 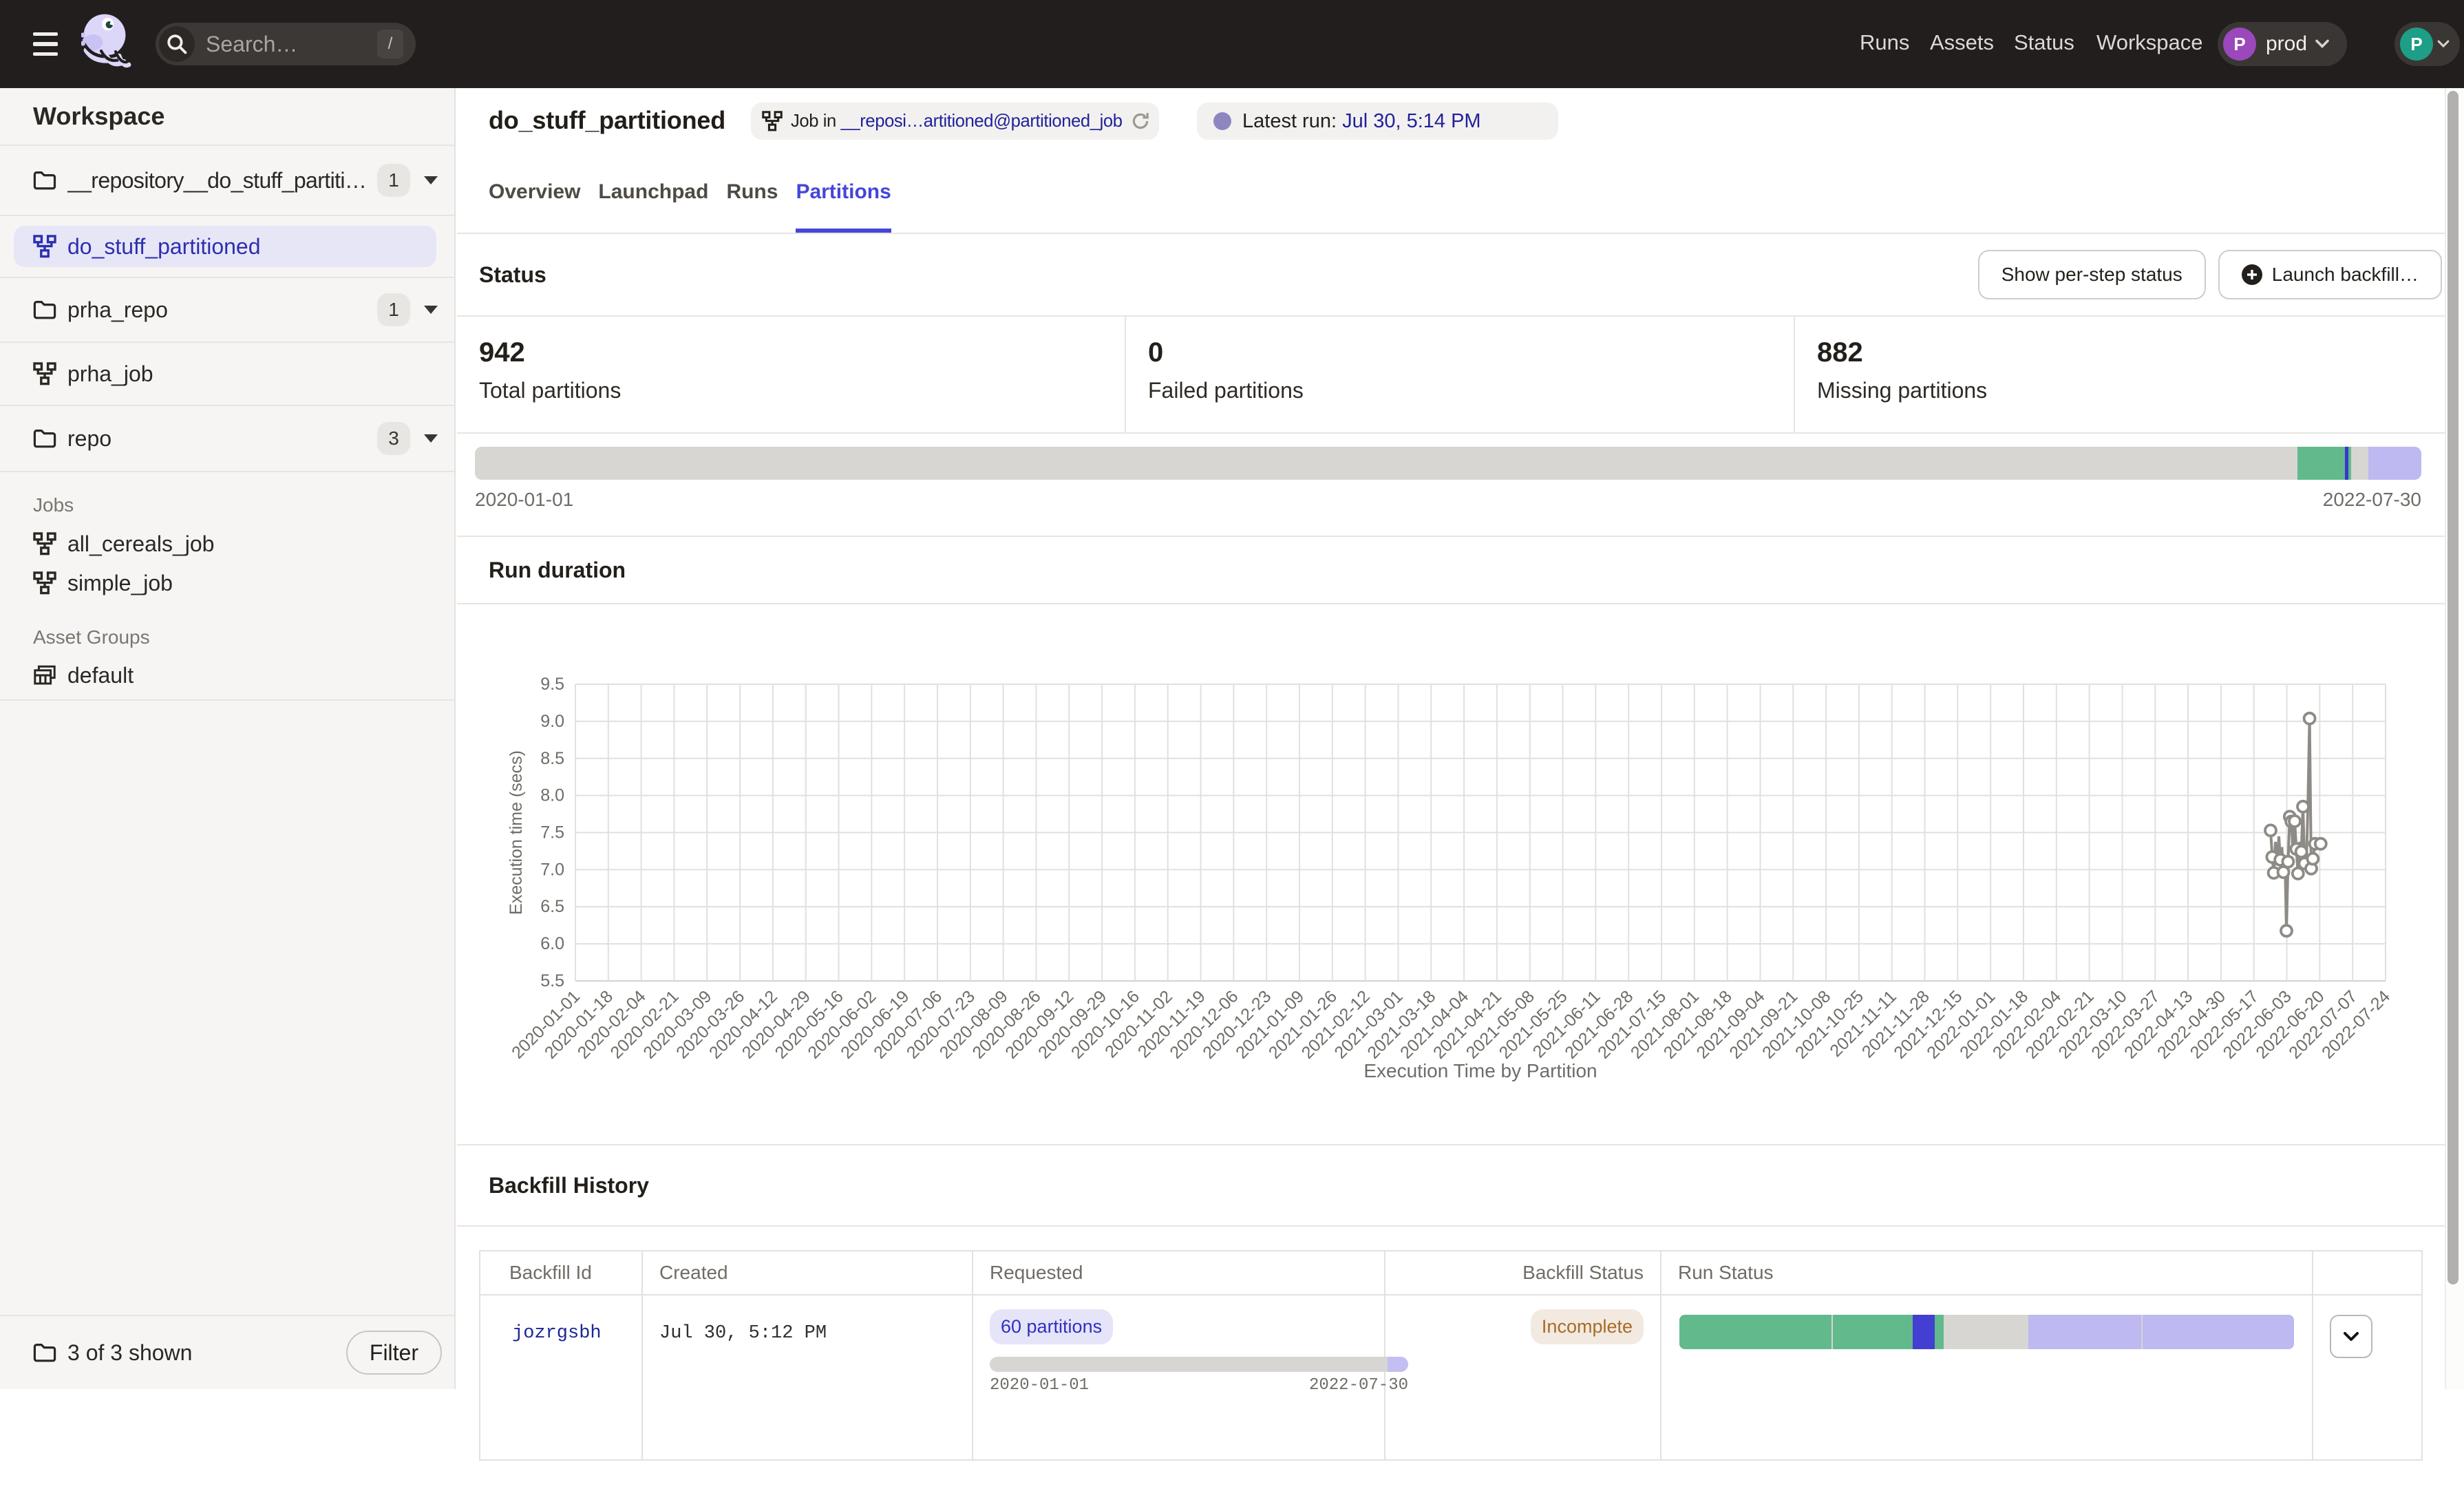 What do you see at coordinates (552, 833) in the screenshot?
I see `svg-text: 7.5` at bounding box center [552, 833].